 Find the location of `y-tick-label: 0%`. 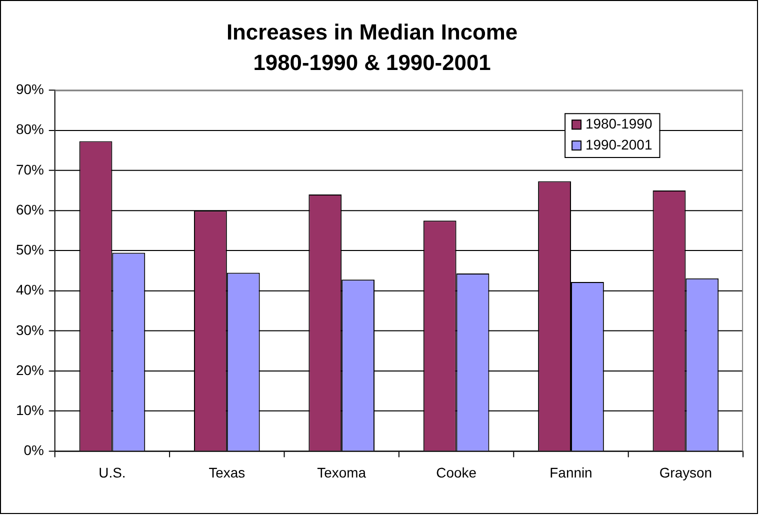

y-tick-label: 0% is located at coordinates (34, 450).